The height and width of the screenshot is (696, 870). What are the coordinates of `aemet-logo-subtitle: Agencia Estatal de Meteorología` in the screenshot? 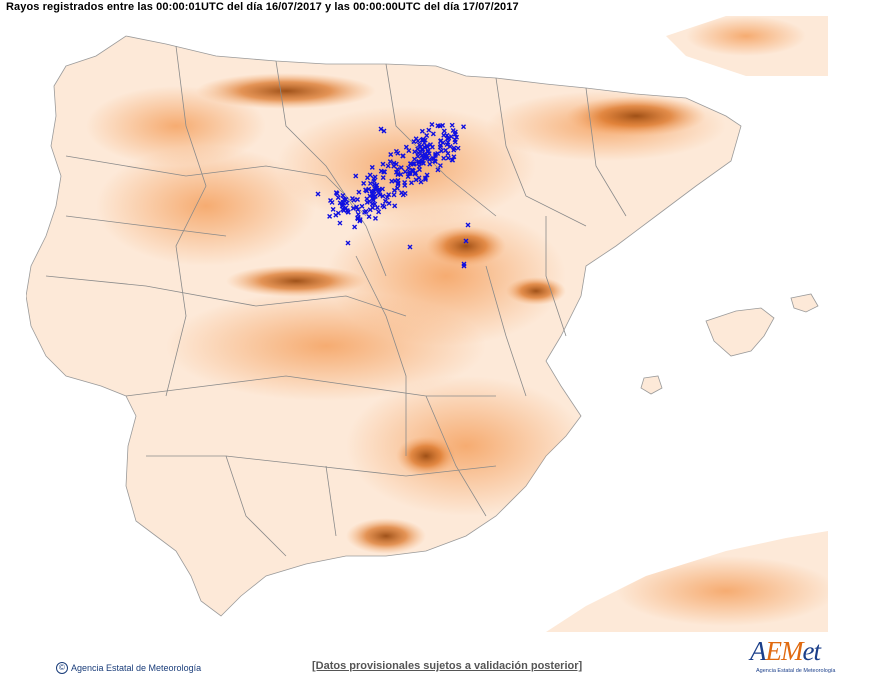 It's located at (796, 671).